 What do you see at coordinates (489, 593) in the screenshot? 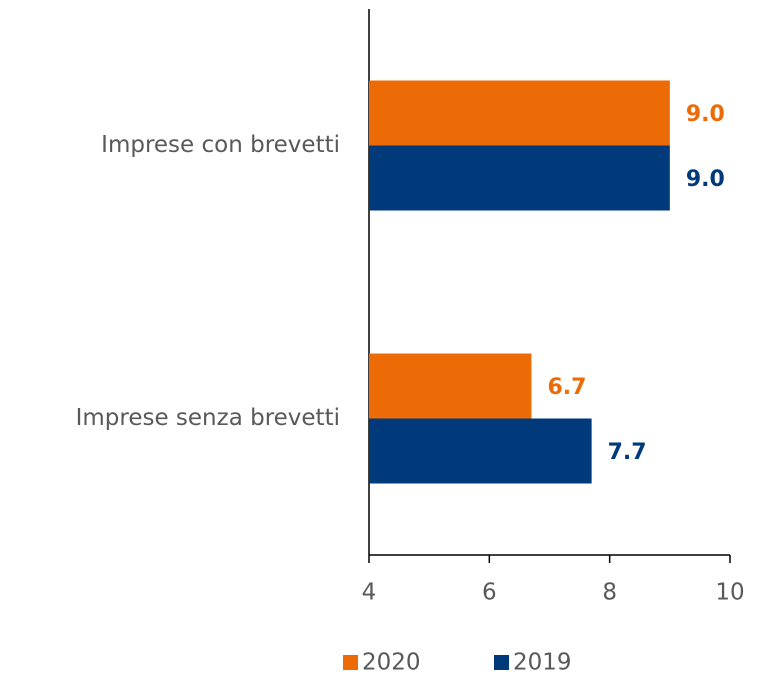
I see `x-tick-label: 6` at bounding box center [489, 593].